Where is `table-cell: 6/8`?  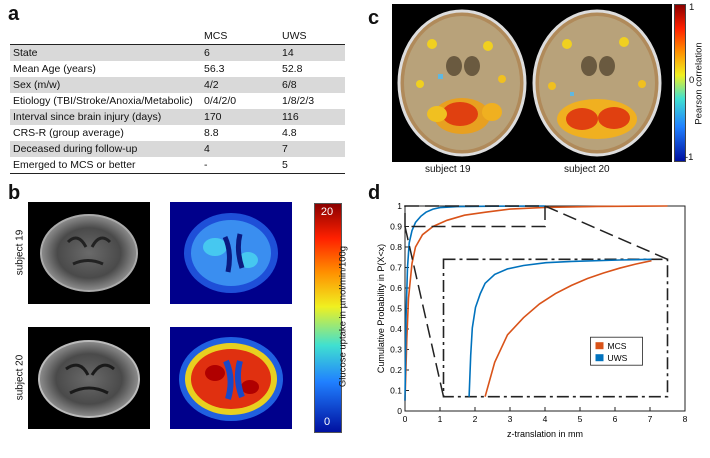 table-cell: 6/8 is located at coordinates (312, 85).